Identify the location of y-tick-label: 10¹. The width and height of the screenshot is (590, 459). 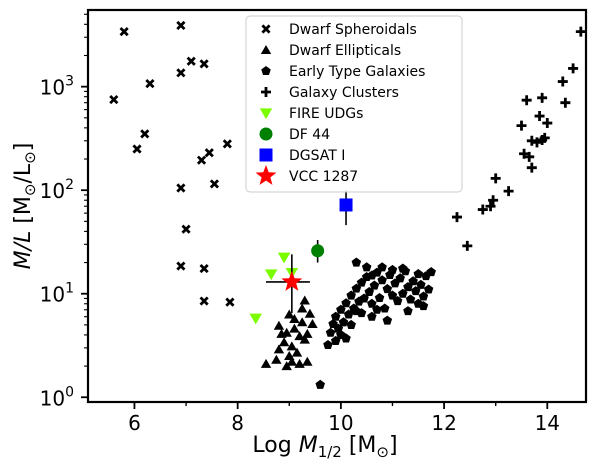
(57, 294).